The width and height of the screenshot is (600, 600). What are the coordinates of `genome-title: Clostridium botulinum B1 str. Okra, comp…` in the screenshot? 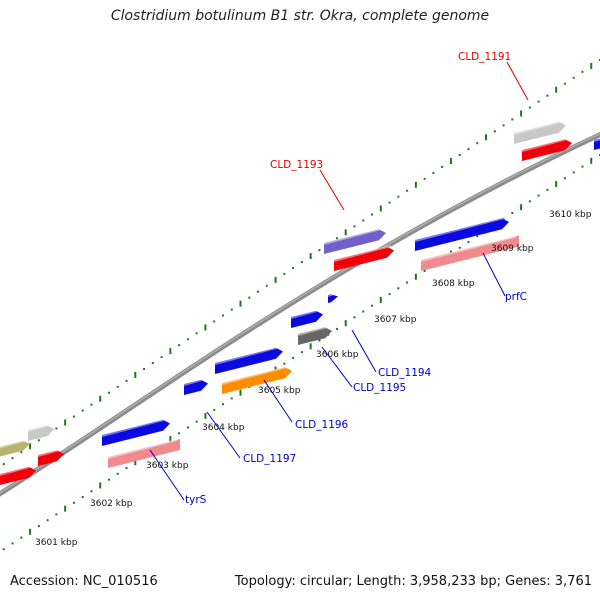 It's located at (300, 16).